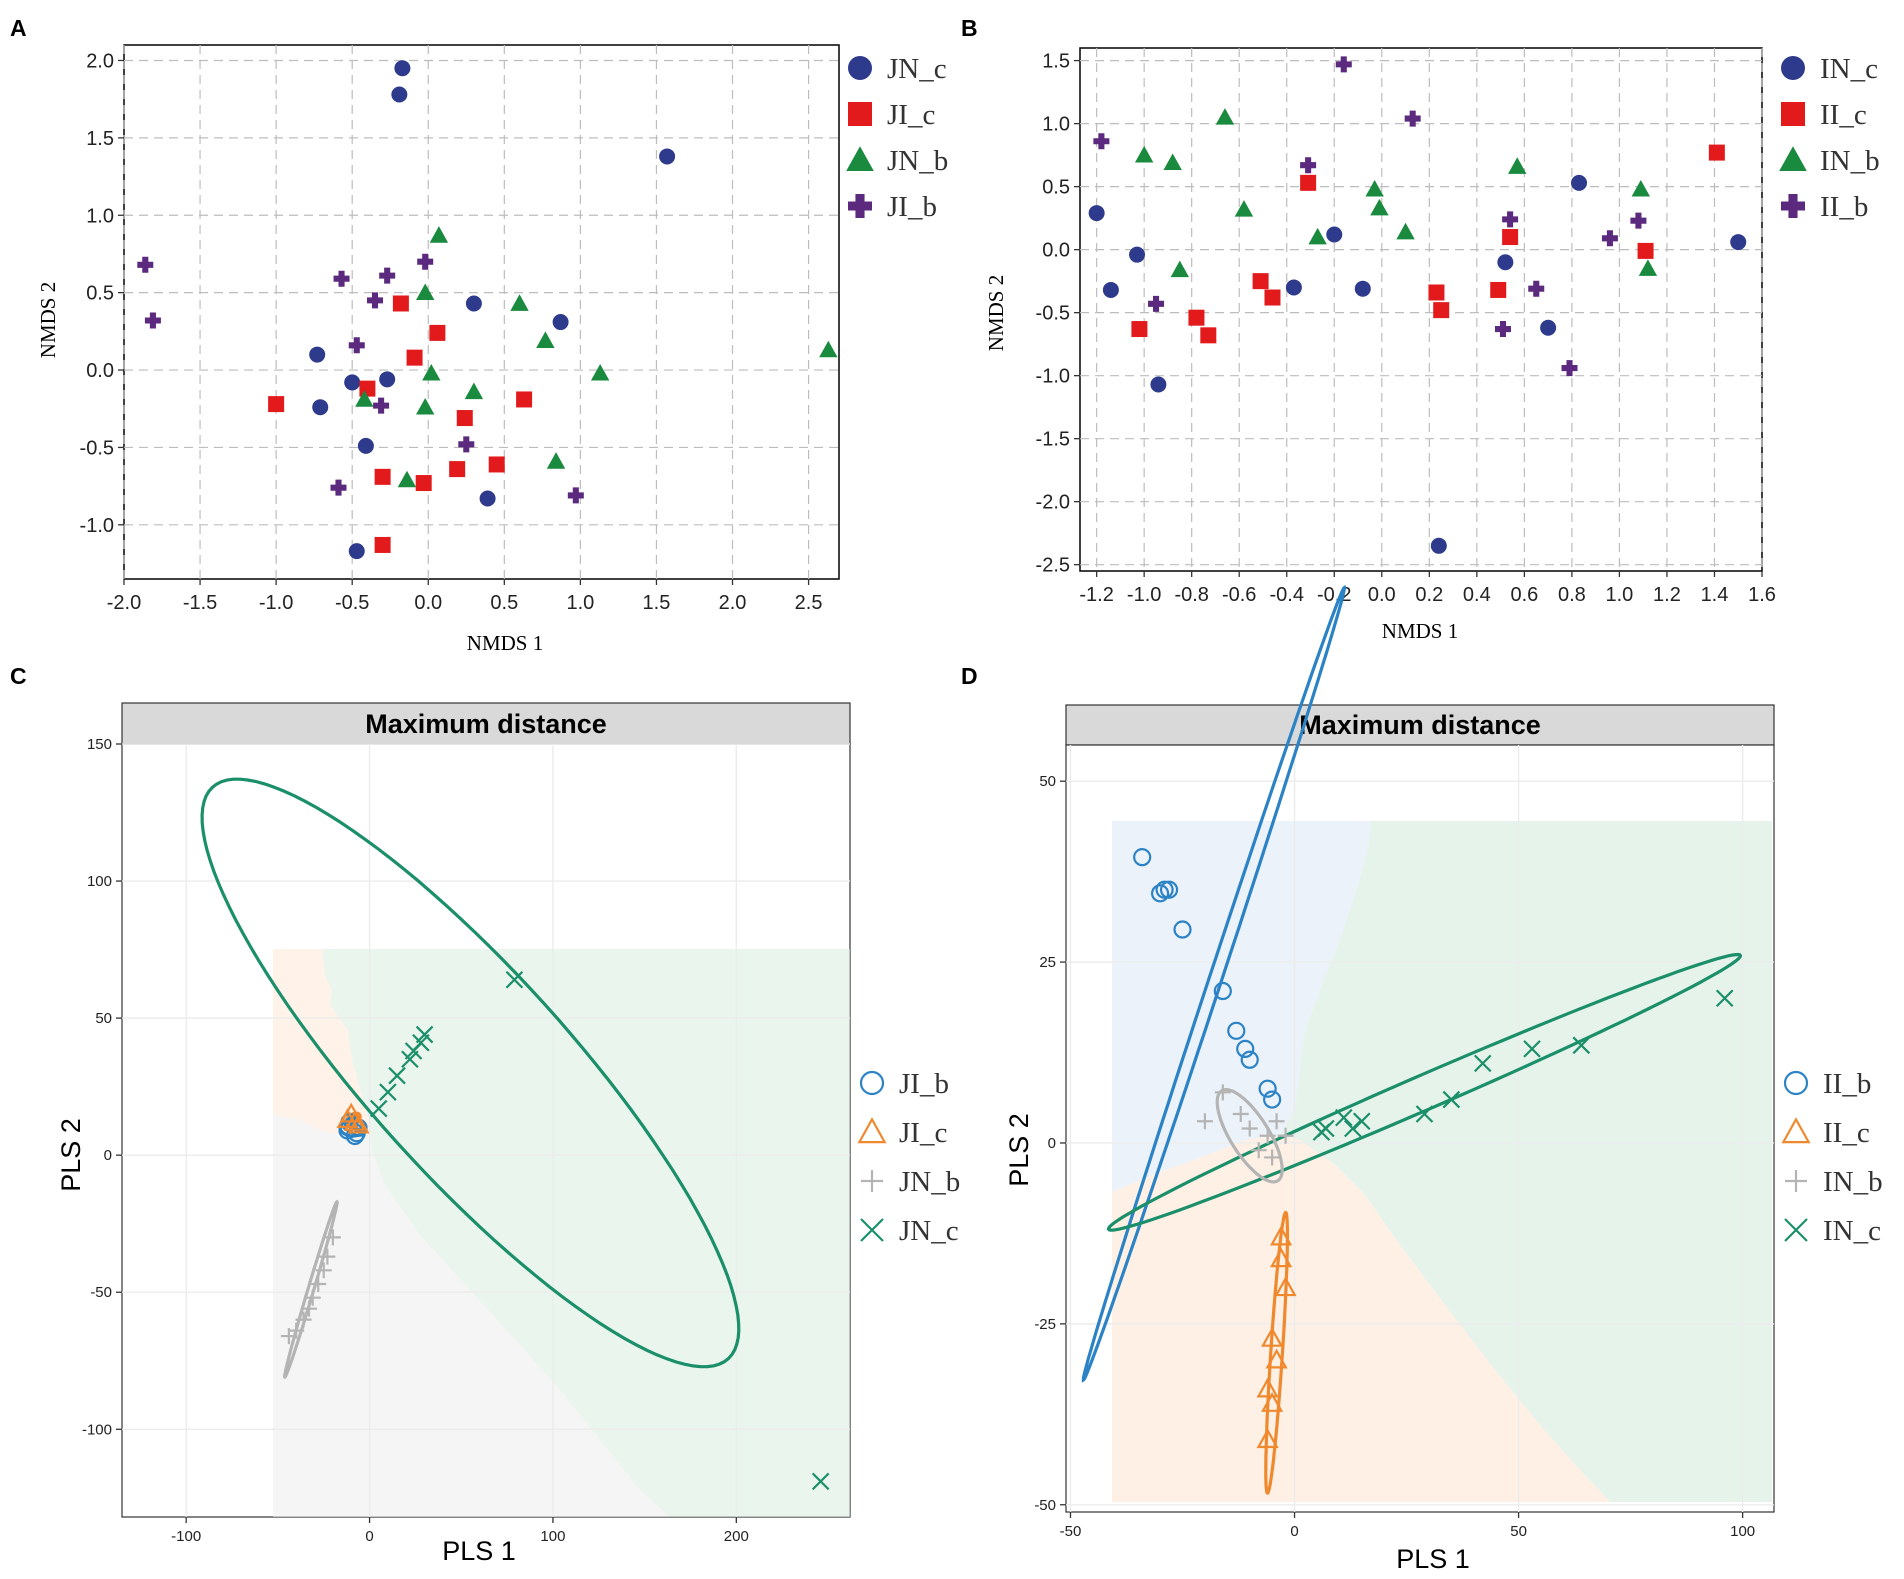  I want to click on legend-marker-jn-b-a, so click(860, 159).